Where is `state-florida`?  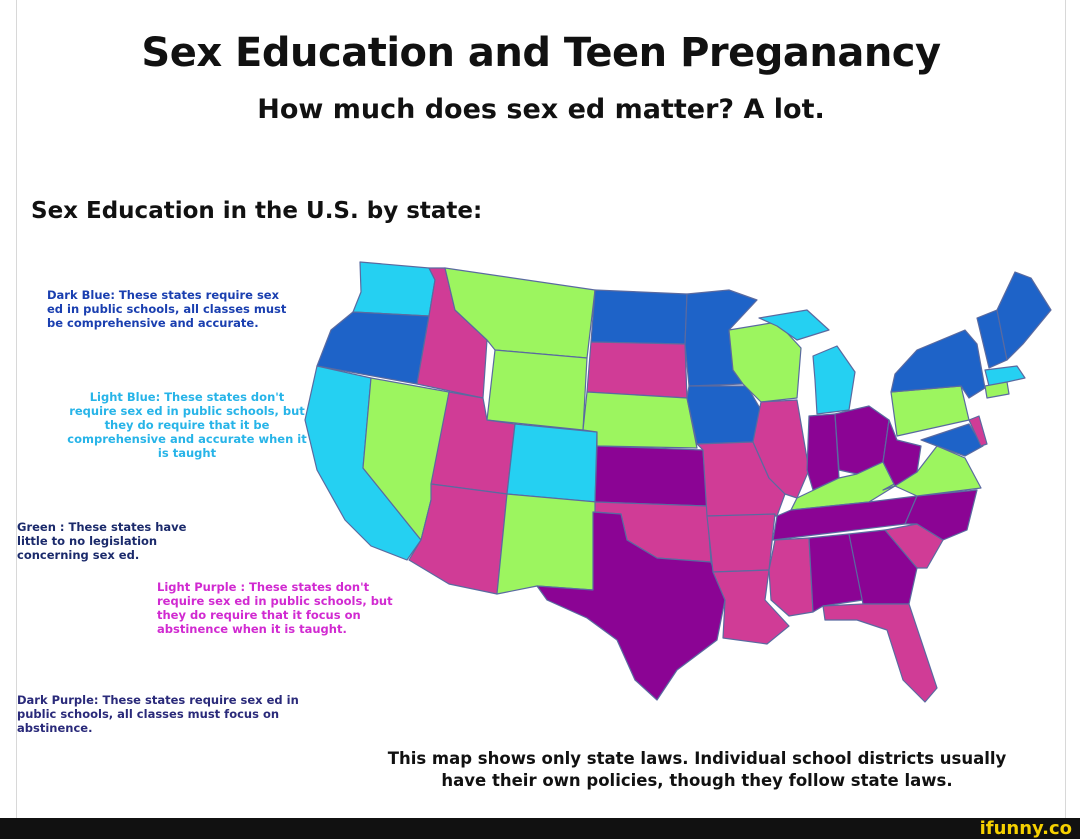 state-florida is located at coordinates (880, 653).